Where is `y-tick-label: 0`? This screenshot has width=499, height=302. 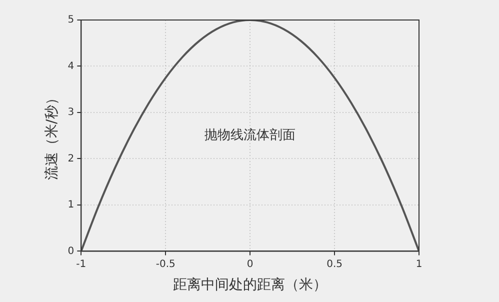 y-tick-label: 0 is located at coordinates (71, 251).